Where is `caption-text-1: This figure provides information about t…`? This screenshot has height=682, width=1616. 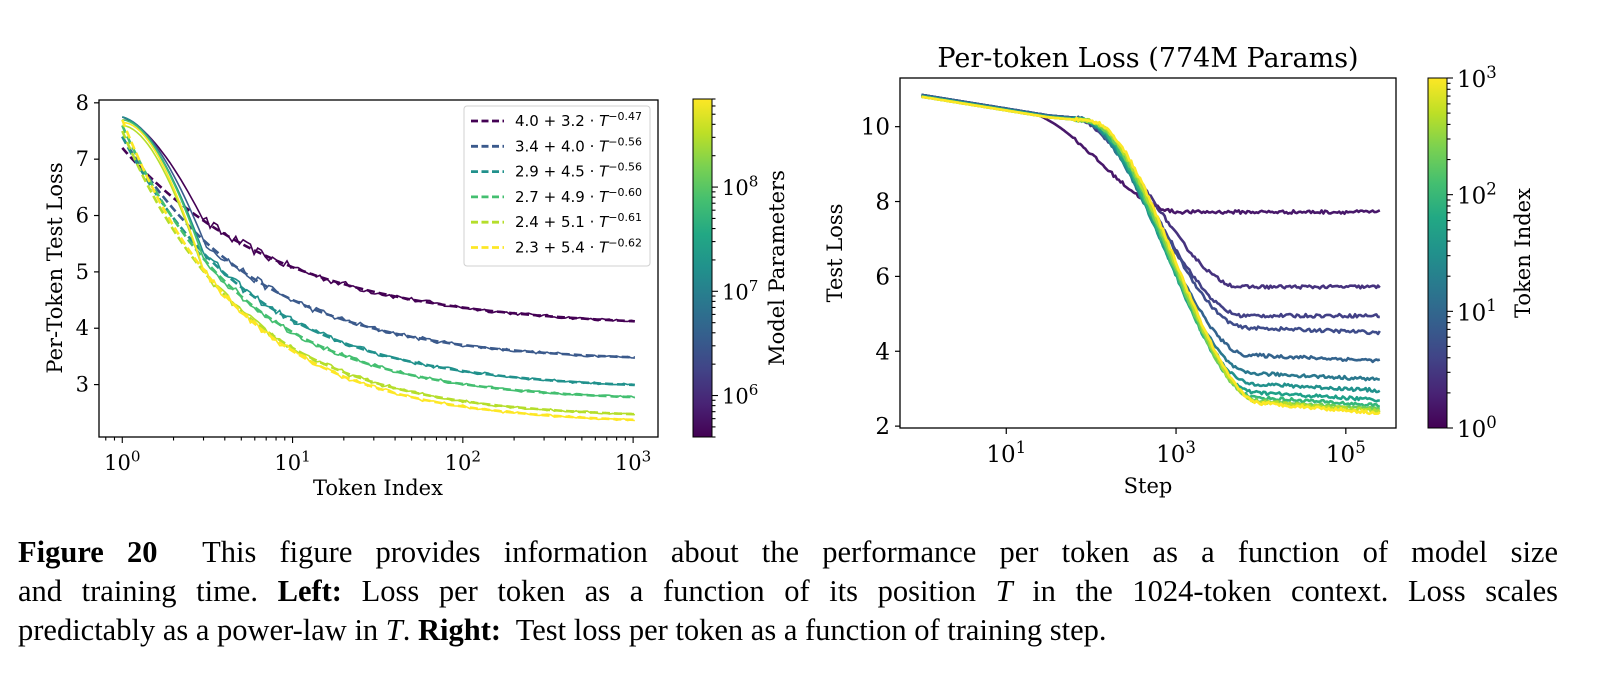 caption-text-1: This figure provides information about t… is located at coordinates (880, 552).